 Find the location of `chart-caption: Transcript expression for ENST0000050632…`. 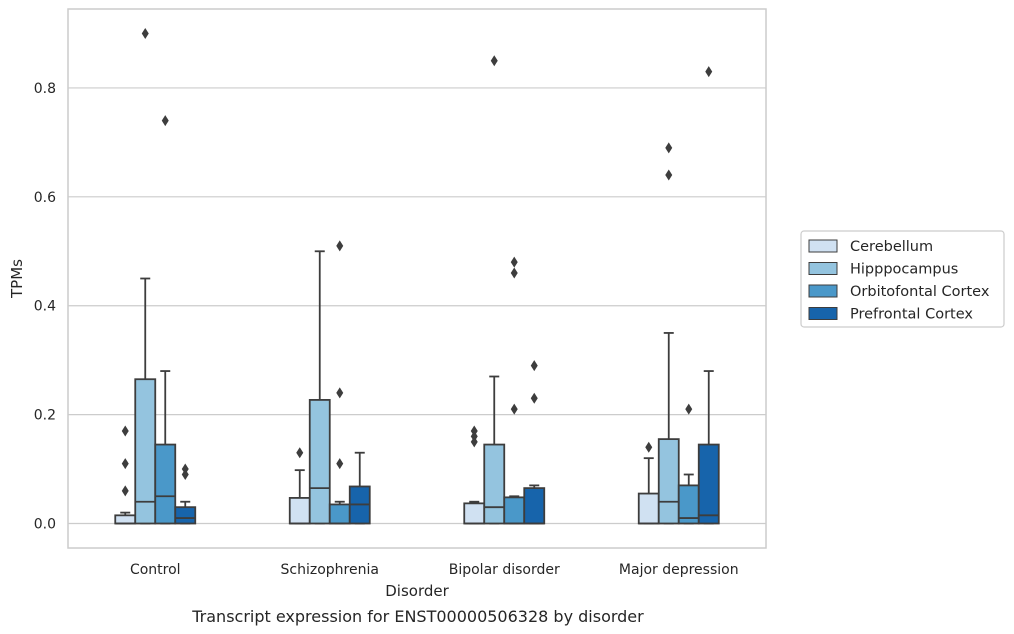

chart-caption: Transcript expression for ENST0000050632… is located at coordinates (417, 616).